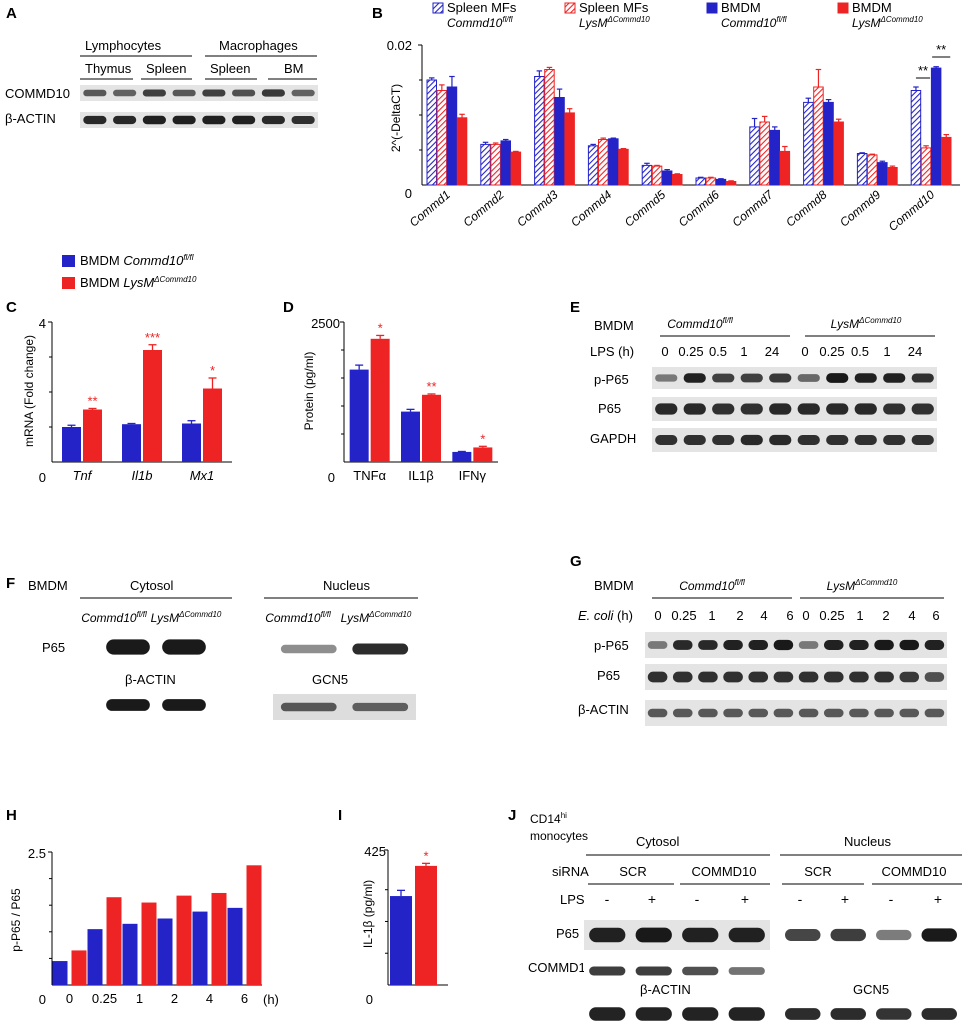 Image resolution: width=966 pixels, height=1032 pixels. Describe the element at coordinates (831, 615) in the screenshot. I see `time-label-g-8: 0.25` at that location.